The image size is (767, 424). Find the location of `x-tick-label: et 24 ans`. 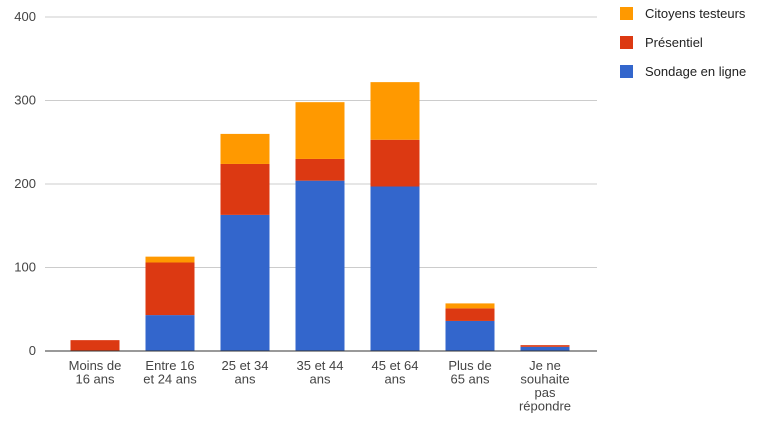

x-tick-label: et 24 ans is located at coordinates (170, 379).